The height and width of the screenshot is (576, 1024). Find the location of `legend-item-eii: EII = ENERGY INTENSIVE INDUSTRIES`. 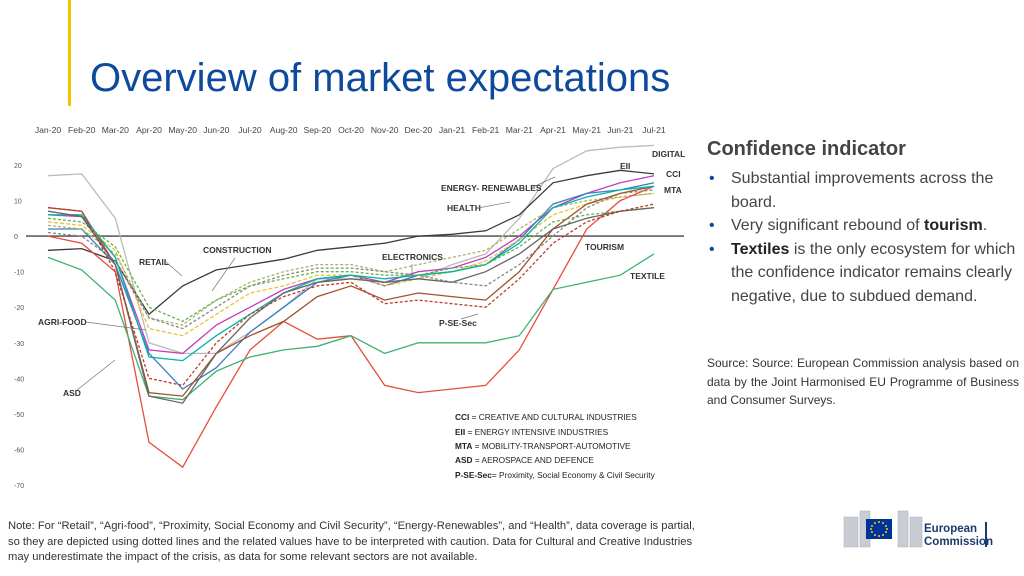

legend-item-eii: EII = ENERGY INTENSIVE INDUSTRIES is located at coordinates (532, 432).